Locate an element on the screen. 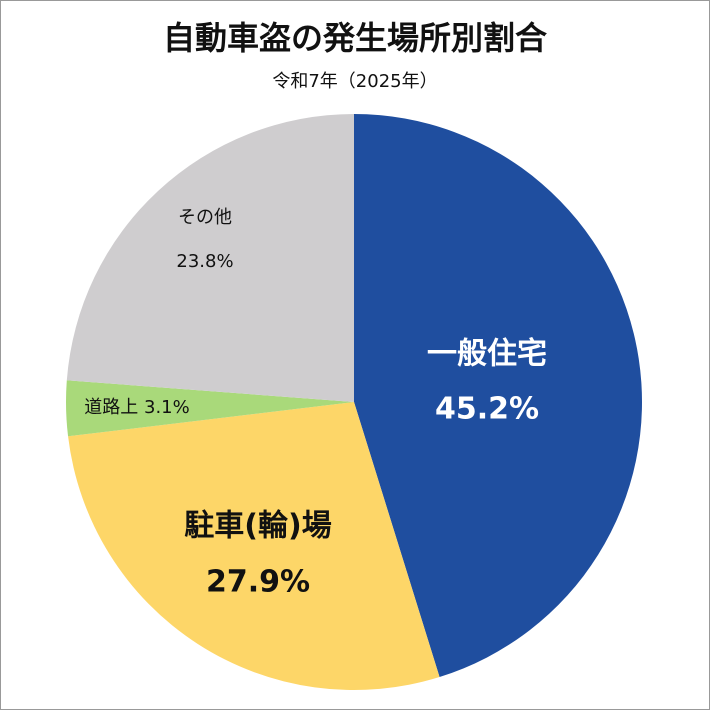 Image resolution: width=710 pixels, height=710 pixels. category-label: 一般住宅 is located at coordinates (487, 354).